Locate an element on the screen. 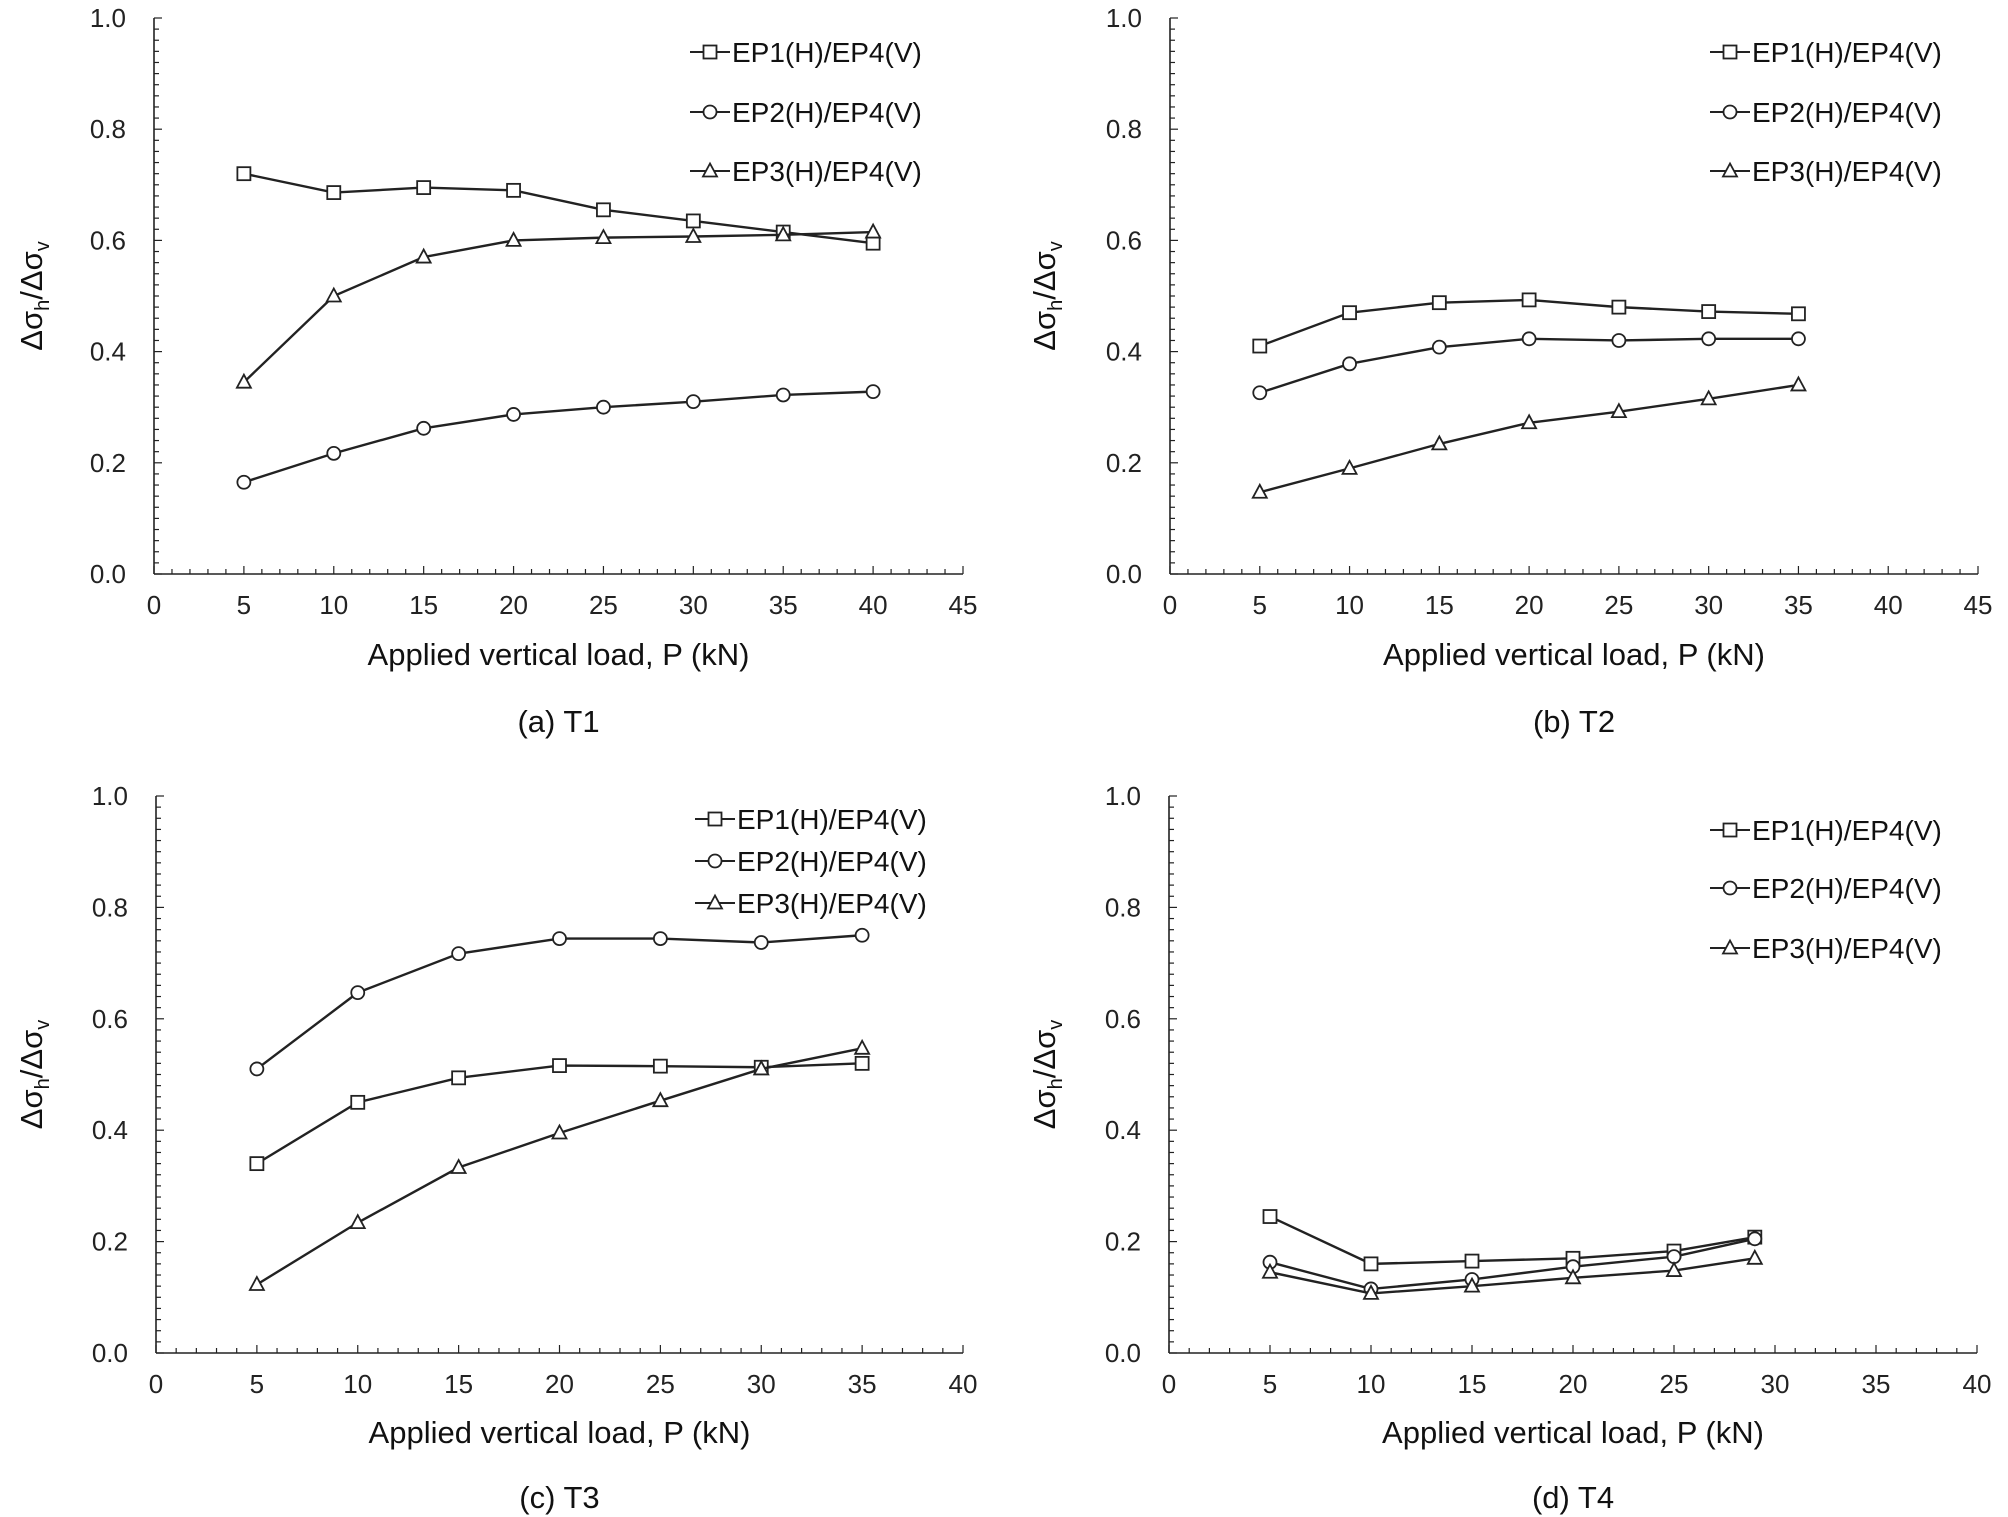  series-square is located at coordinates (559, 1113).